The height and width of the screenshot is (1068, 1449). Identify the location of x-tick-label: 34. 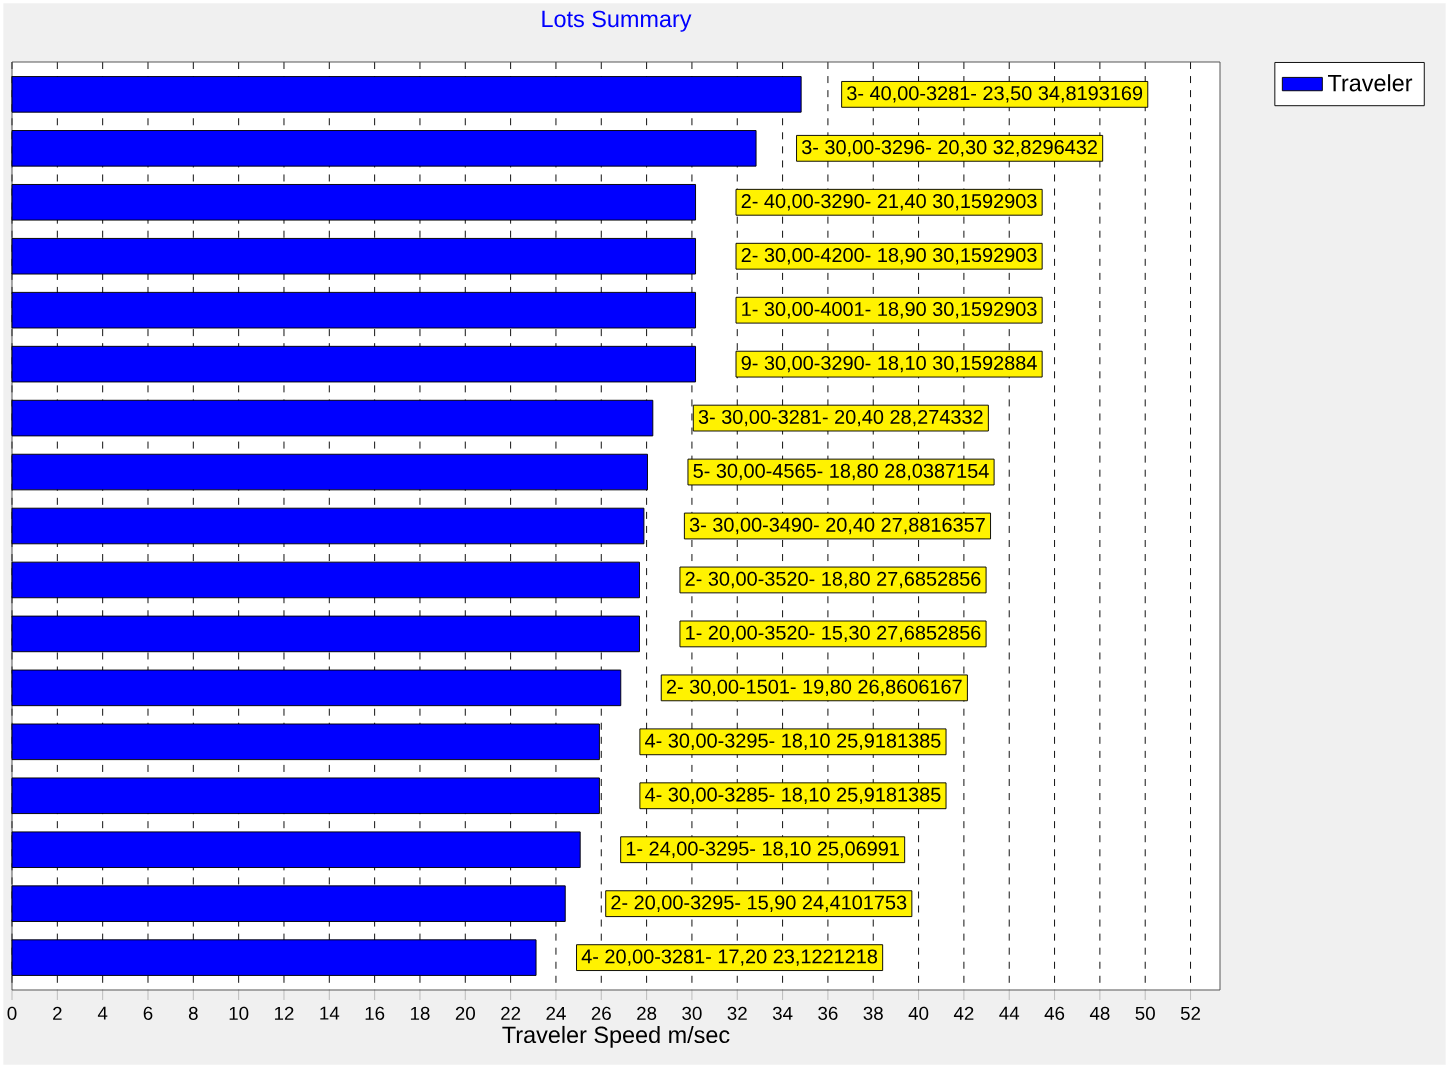
(782, 1013).